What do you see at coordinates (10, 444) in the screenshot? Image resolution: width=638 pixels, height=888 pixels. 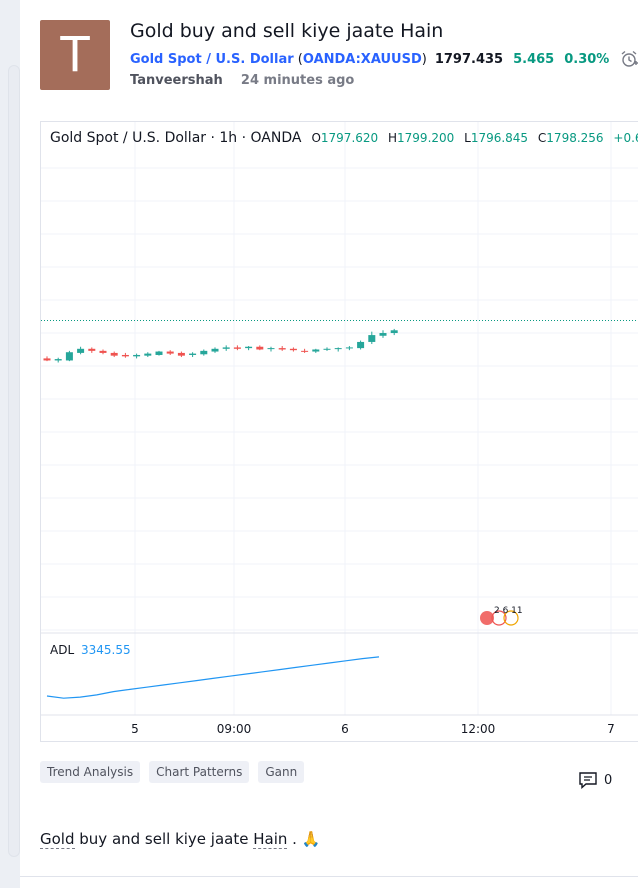 I see `left-rail` at bounding box center [10, 444].